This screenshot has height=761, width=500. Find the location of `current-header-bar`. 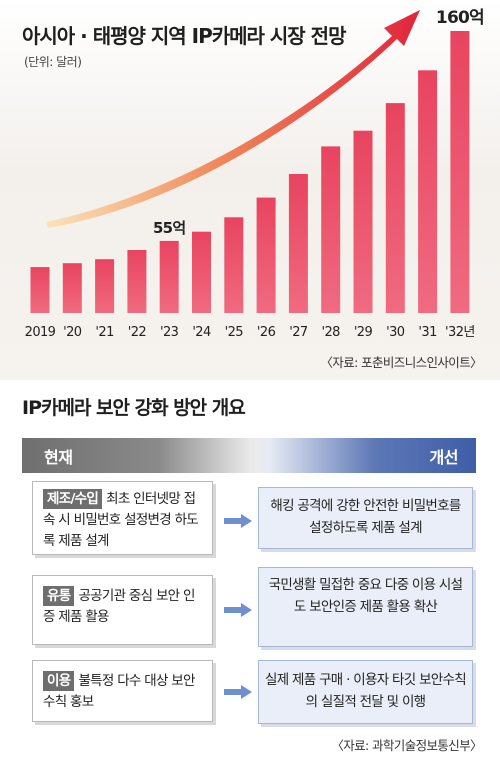

current-header-bar is located at coordinates (146, 455).